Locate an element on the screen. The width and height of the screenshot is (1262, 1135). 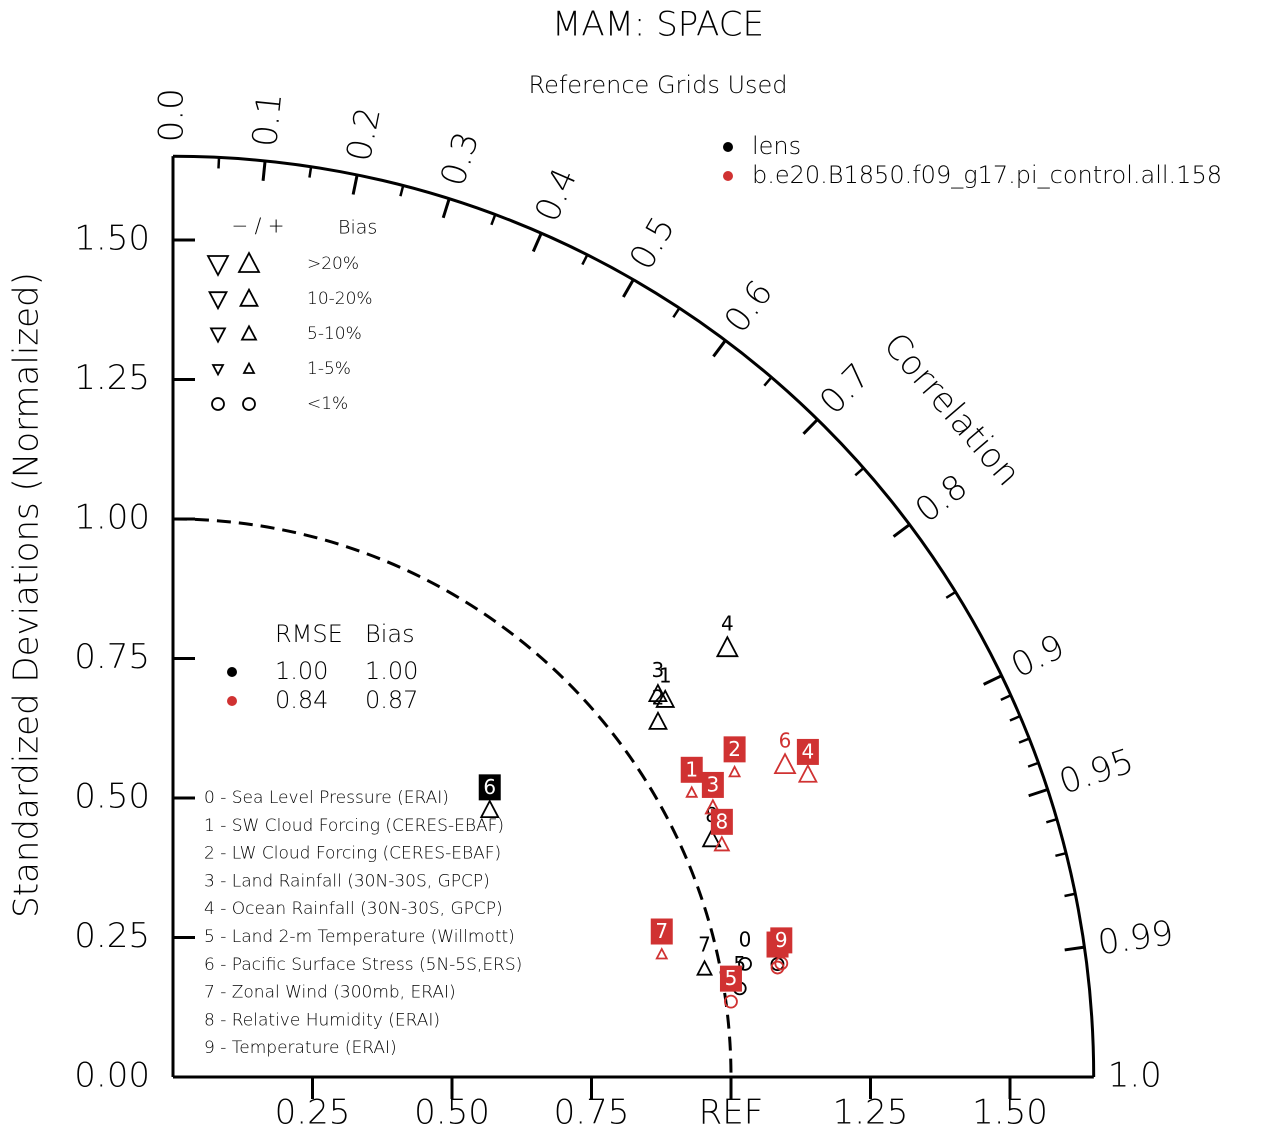
corr-tick-label: 0.3 is located at coordinates (460, 159).